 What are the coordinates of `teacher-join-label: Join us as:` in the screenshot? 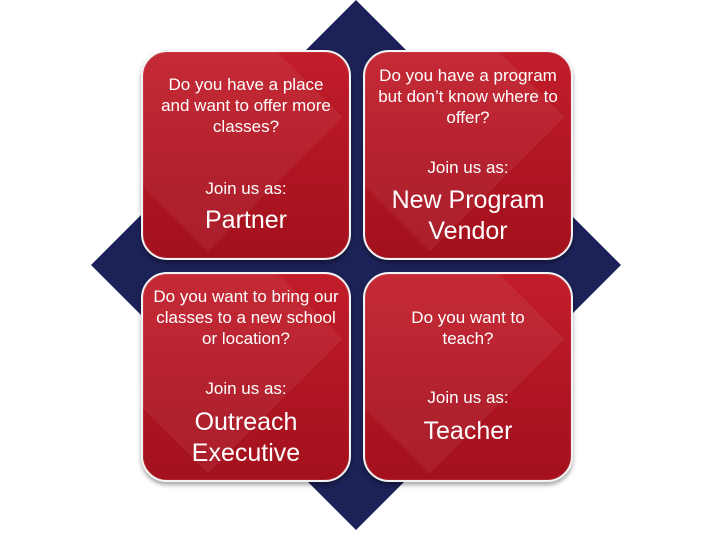 It's located at (468, 397).